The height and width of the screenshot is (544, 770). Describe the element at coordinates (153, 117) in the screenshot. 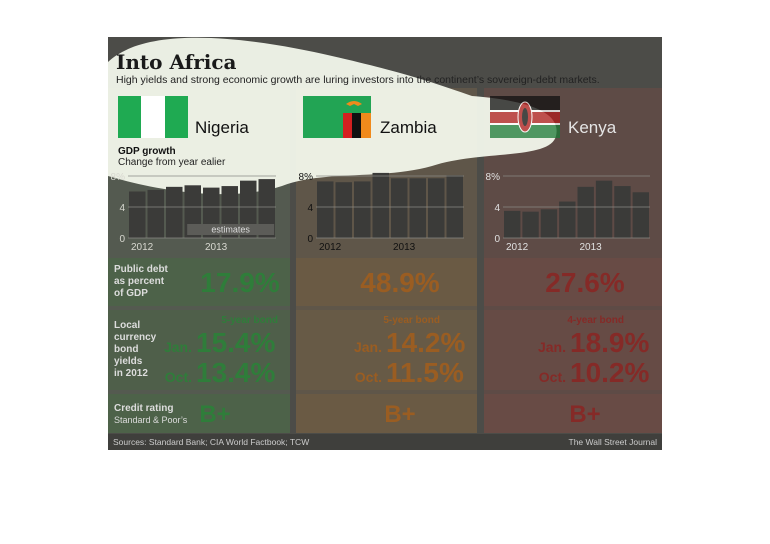

I see `flag-nigeria` at that location.